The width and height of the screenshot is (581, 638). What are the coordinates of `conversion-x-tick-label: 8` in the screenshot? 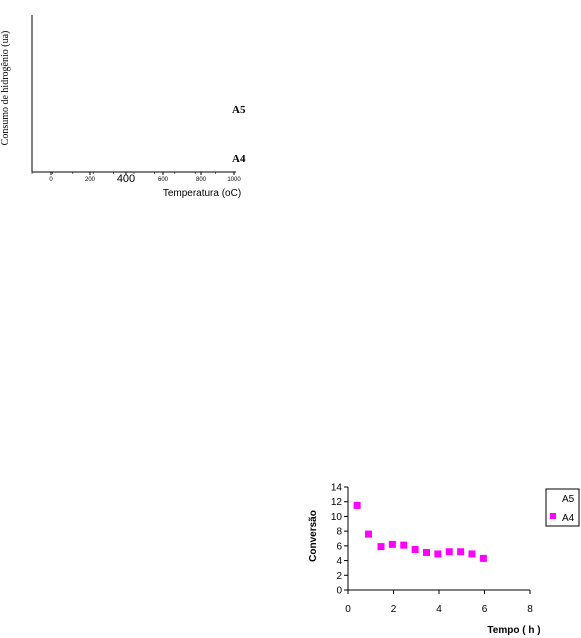 It's located at (530, 609).